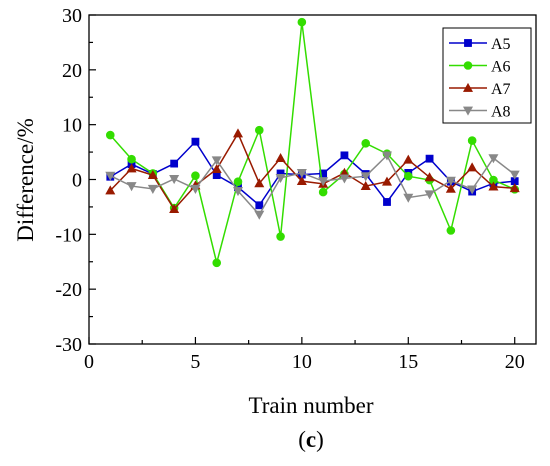 The image size is (550, 466). I want to click on caption-letter: c, so click(311, 439).